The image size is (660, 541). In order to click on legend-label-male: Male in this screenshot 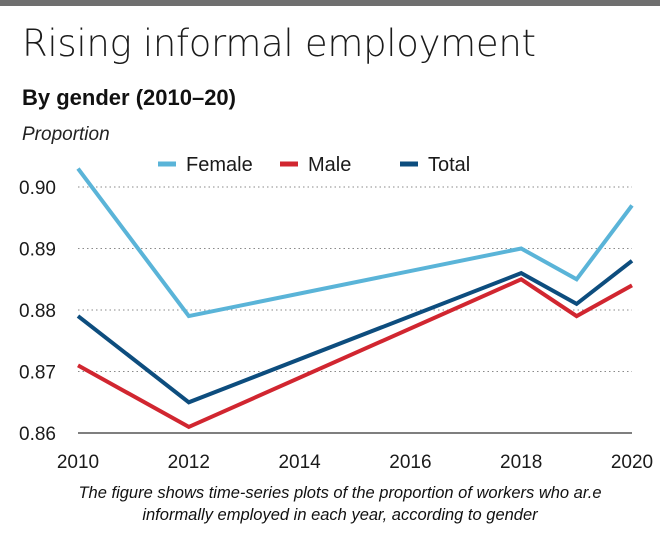, I will do `click(329, 165)`.